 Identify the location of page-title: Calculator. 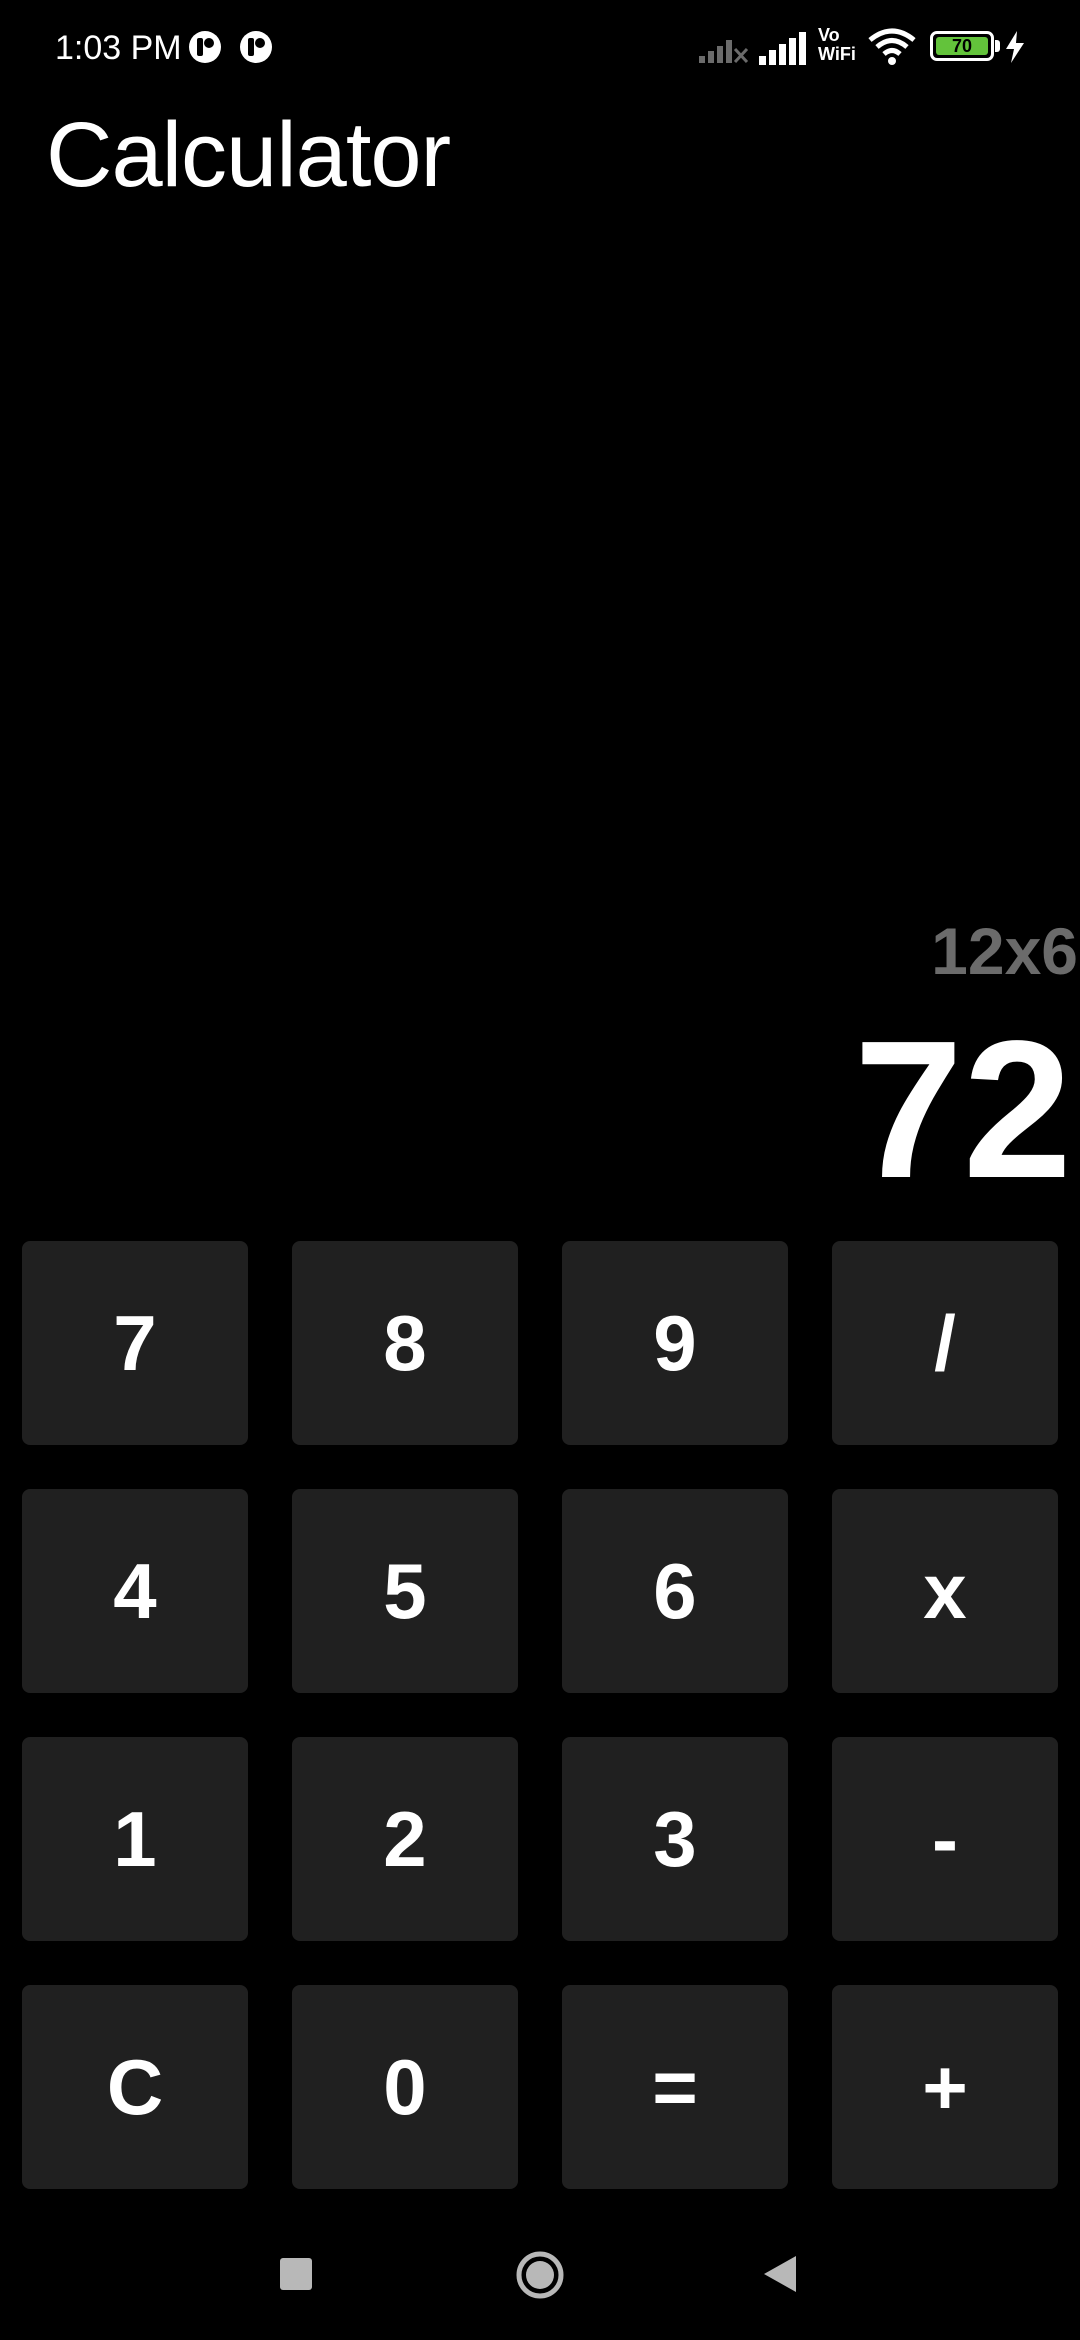
(248, 155).